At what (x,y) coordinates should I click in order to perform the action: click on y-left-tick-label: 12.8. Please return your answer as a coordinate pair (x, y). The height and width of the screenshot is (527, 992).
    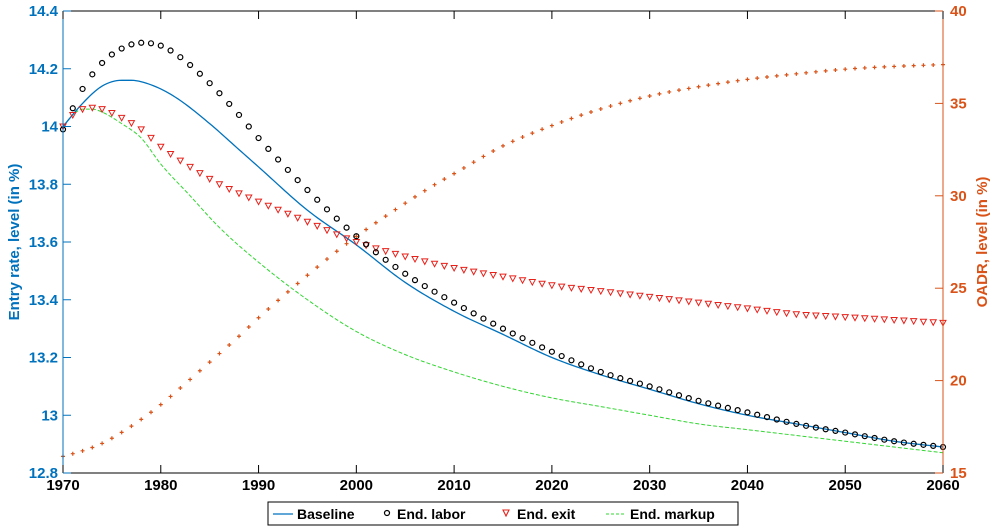
    Looking at the image, I should click on (43, 473).